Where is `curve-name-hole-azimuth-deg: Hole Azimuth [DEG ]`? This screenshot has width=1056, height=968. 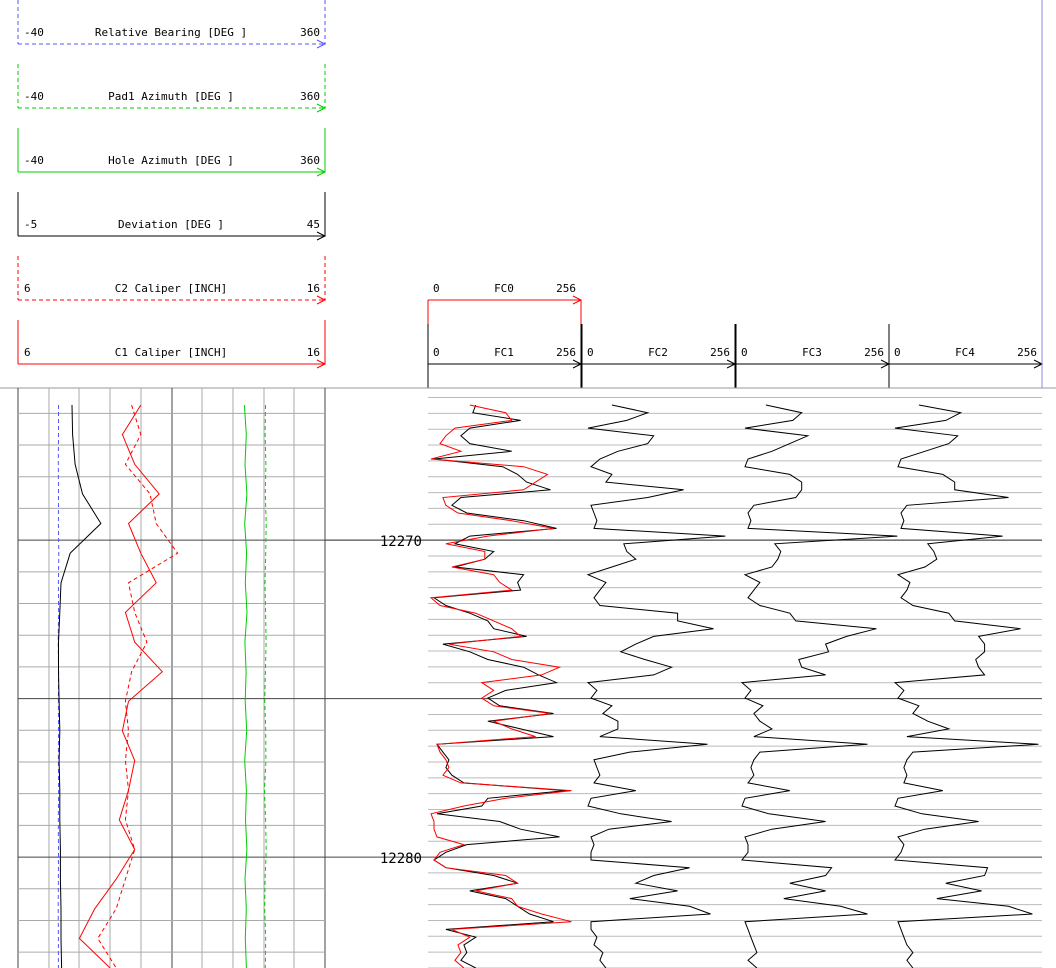
curve-name-hole-azimuth-deg: Hole Azimuth [DEG ] is located at coordinates (171, 160).